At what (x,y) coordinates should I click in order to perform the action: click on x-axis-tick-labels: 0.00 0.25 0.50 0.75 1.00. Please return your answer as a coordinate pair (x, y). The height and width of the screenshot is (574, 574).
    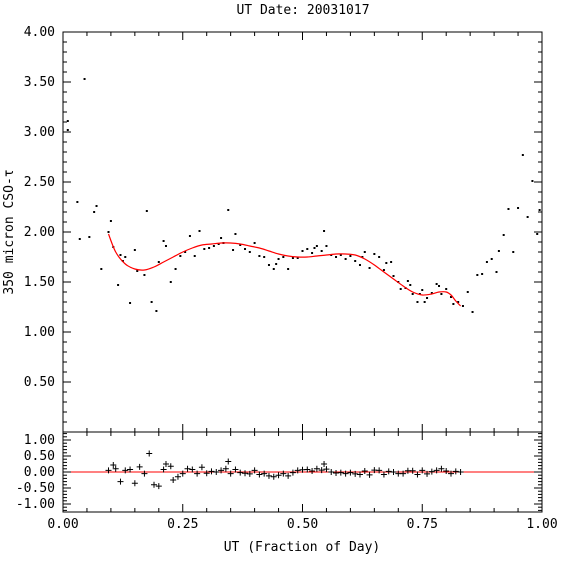
    Looking at the image, I should click on (302, 524).